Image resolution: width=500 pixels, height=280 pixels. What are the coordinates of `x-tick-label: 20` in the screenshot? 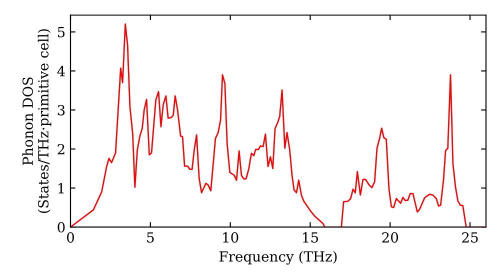 It's located at (390, 237).